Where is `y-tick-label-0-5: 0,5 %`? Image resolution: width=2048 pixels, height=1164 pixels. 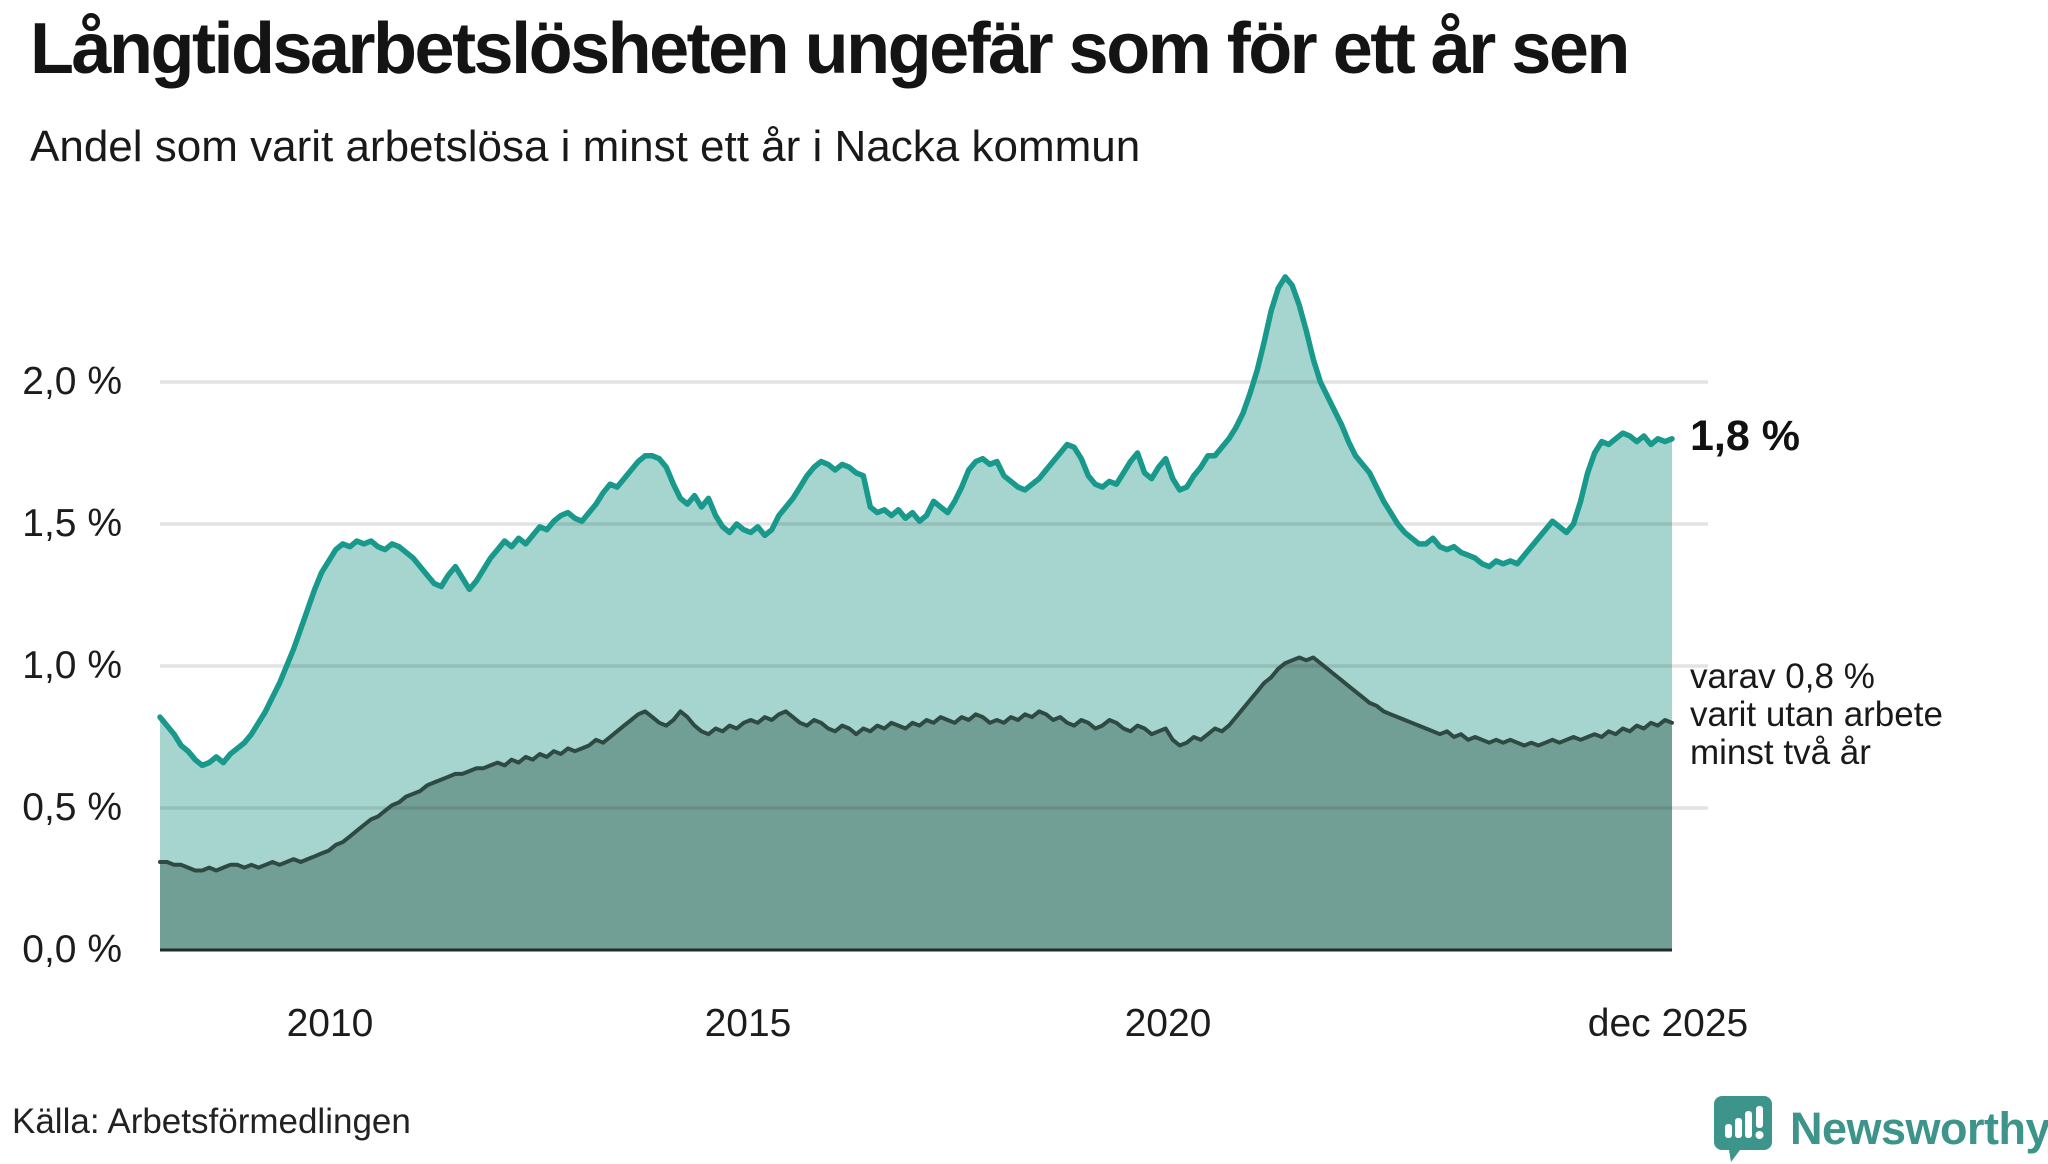
y-tick-label-0-5: 0,5 % is located at coordinates (72, 807).